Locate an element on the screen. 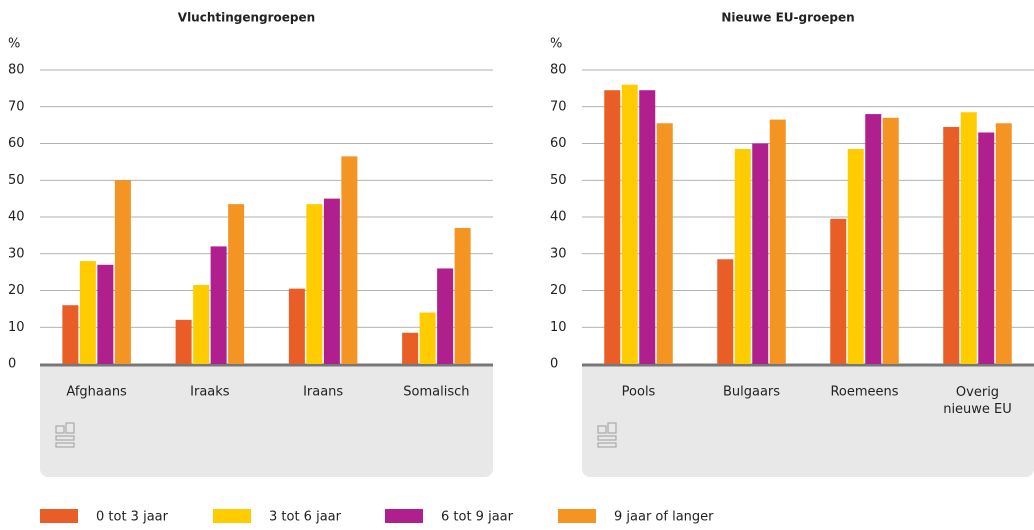 This screenshot has width=1034, height=530. x-tick-label: Iraaks is located at coordinates (210, 392).